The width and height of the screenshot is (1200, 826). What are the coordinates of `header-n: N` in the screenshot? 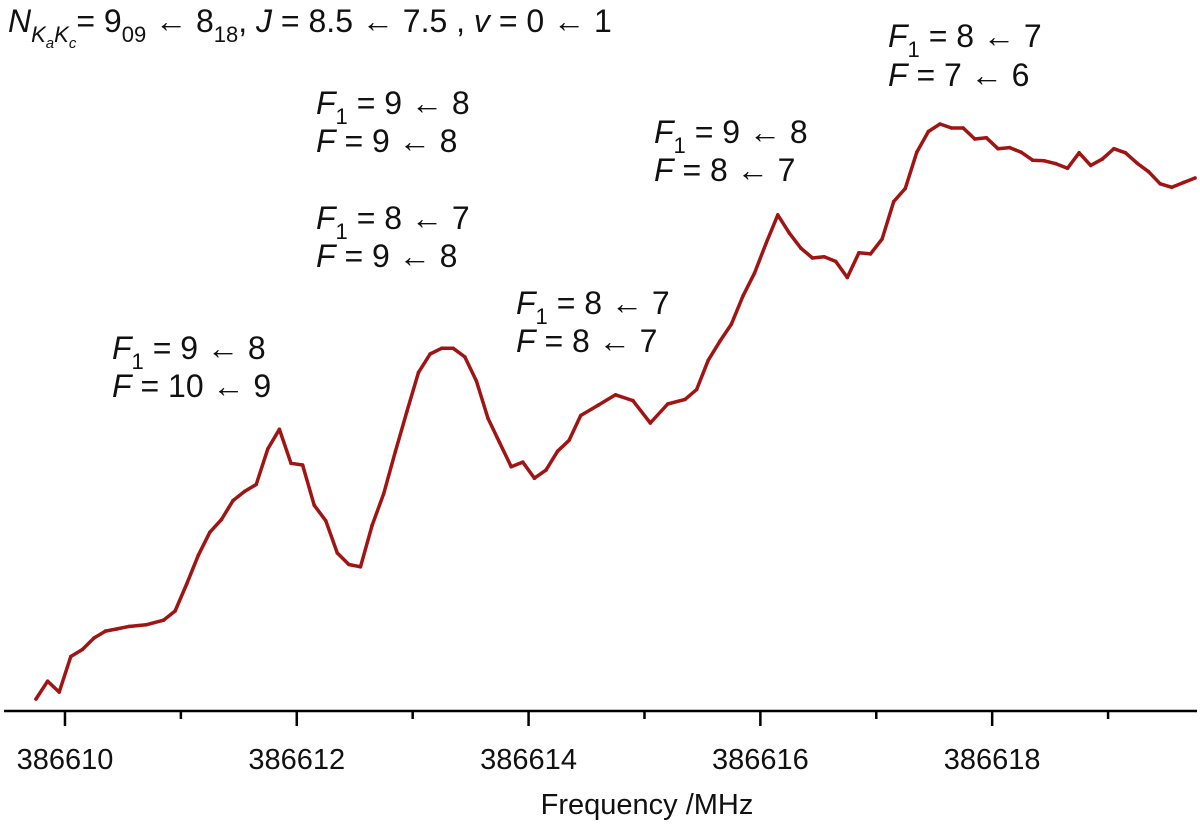 It's located at (20, 21).